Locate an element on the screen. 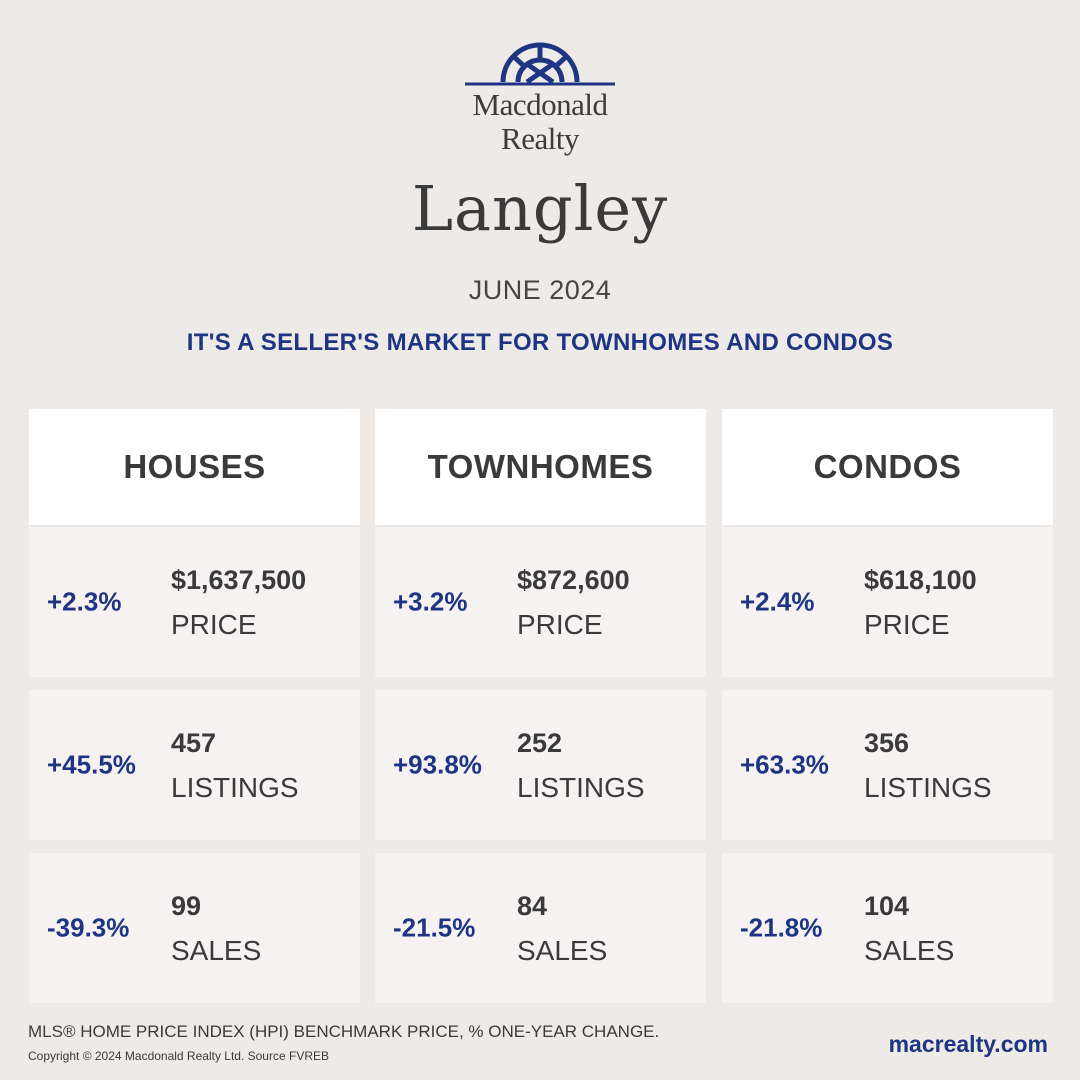  brand-logo: Macdonald Realty is located at coordinates (540, 97).